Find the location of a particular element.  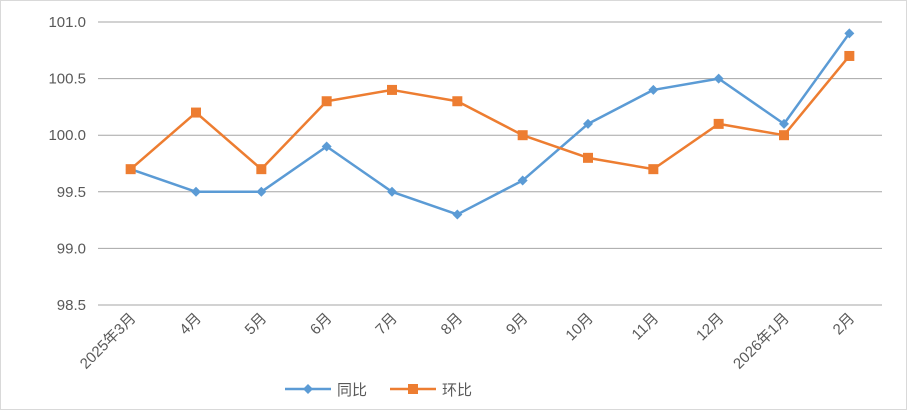

x-tick-label: 7月 is located at coordinates (386, 324).